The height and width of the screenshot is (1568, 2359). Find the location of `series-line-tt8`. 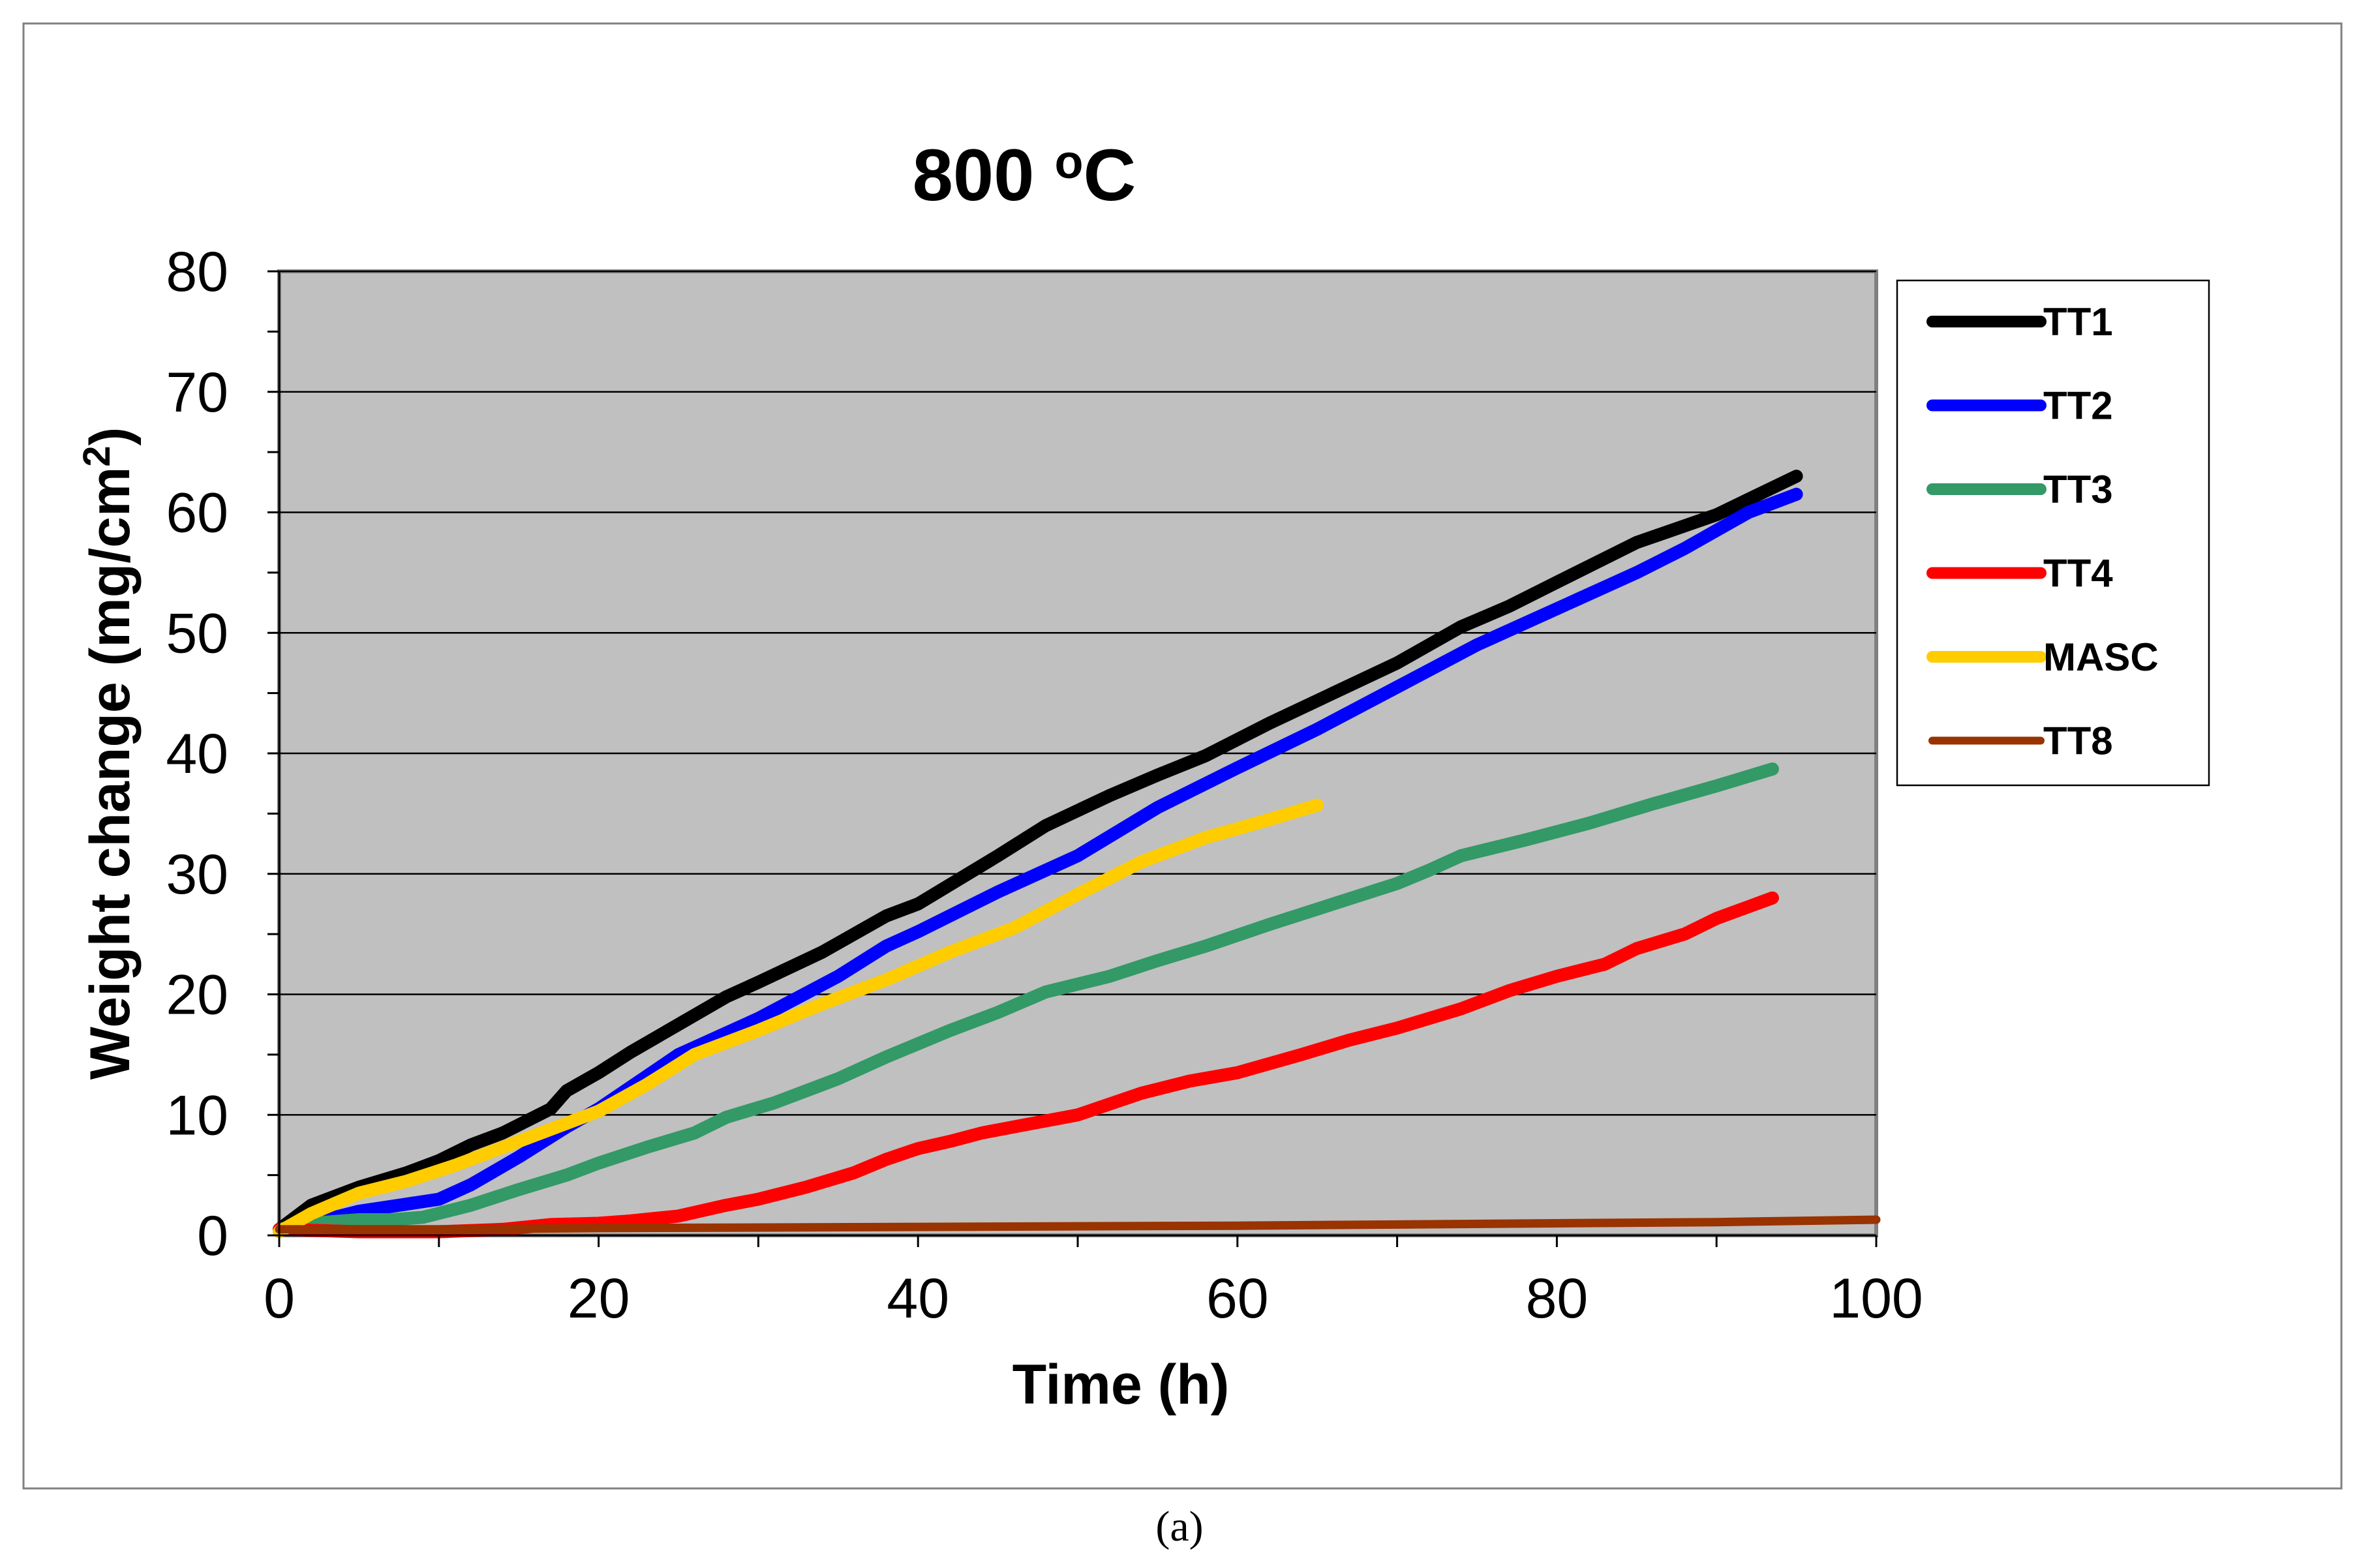

series-line-tt8 is located at coordinates (1078, 1224).